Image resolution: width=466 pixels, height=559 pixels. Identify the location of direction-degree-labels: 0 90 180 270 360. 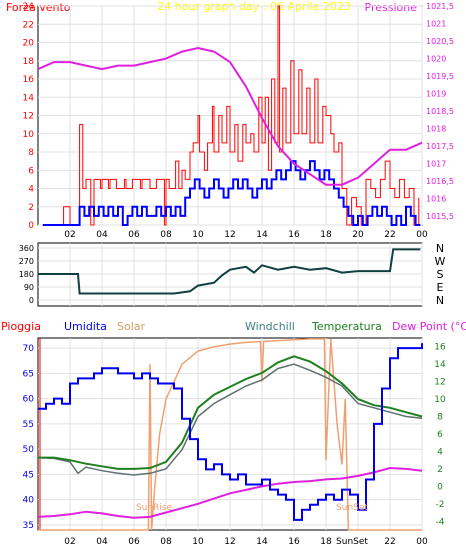
(26, 274).